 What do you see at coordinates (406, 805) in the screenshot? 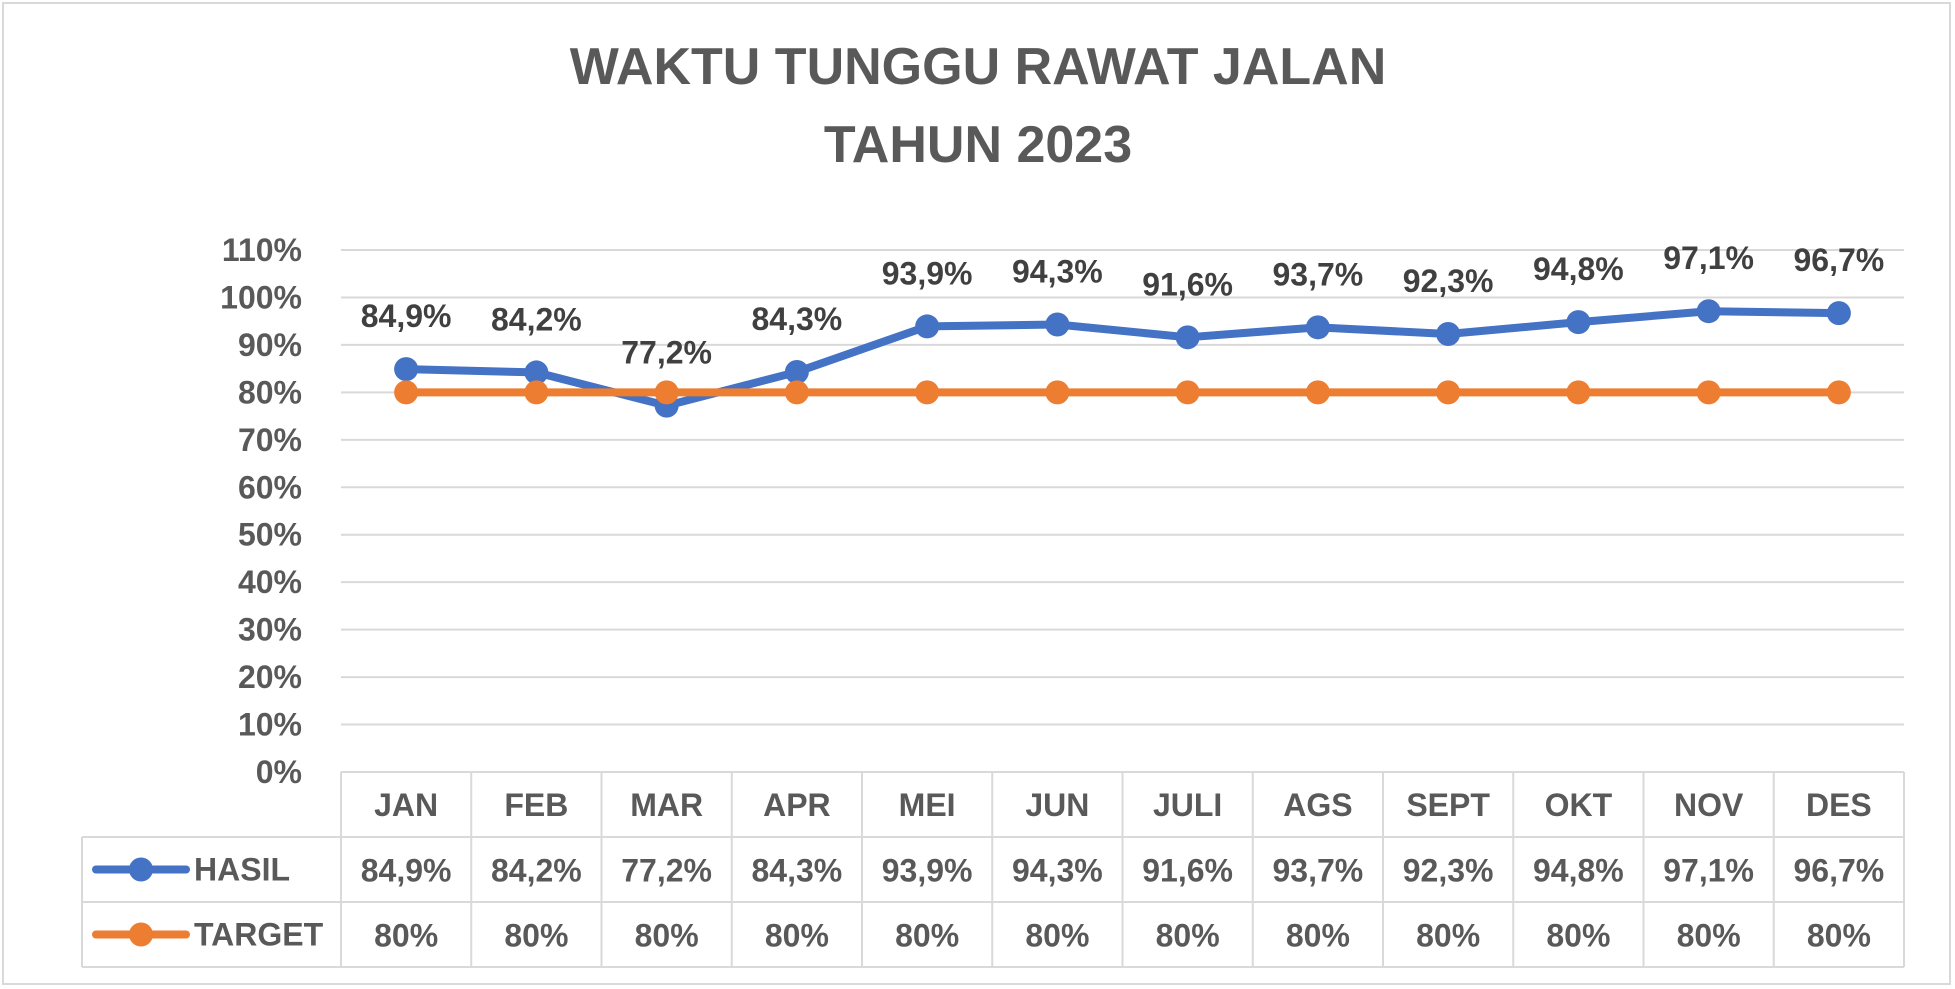
I see `x-category-label: JAN` at bounding box center [406, 805].